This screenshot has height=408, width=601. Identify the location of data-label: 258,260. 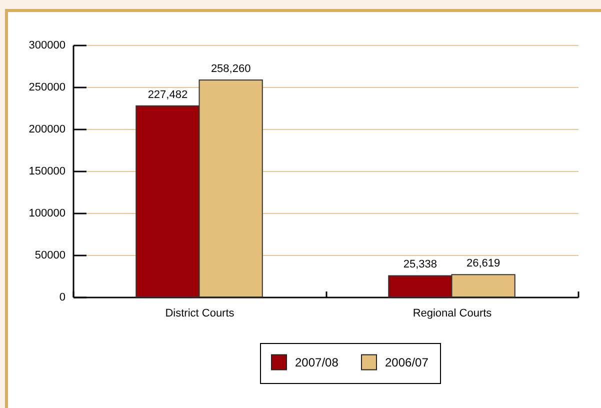
(230, 69).